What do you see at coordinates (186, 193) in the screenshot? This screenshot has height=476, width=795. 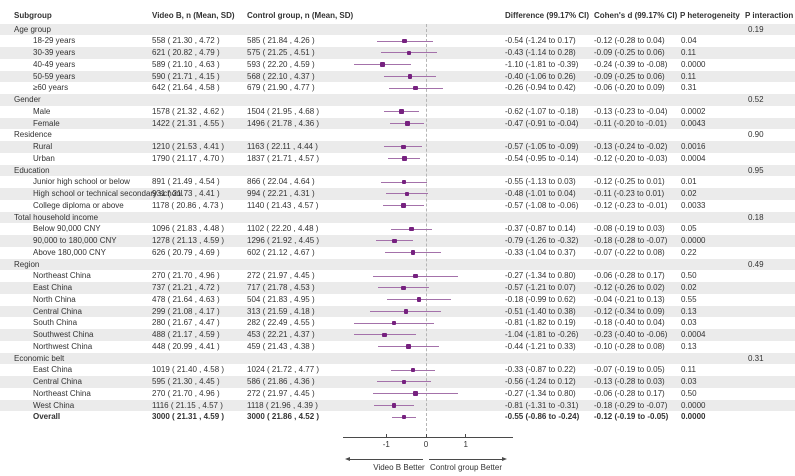 I see `video-b-value: 931 ( 21.73 , 4.41 )` at bounding box center [186, 193].